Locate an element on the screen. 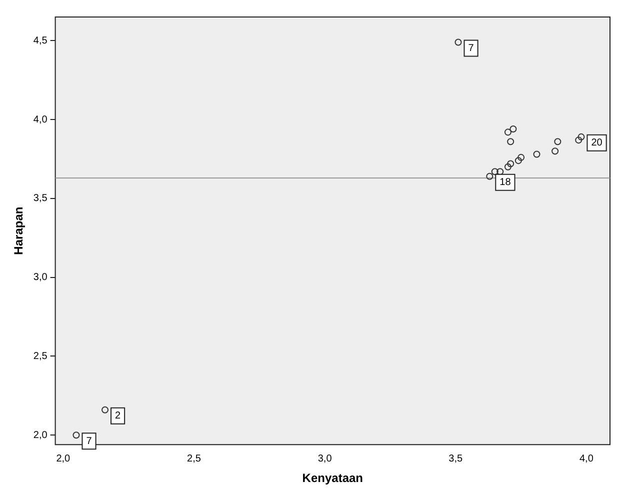 This screenshot has width=624, height=498. y-tick-label: 4,5 is located at coordinates (40, 40).